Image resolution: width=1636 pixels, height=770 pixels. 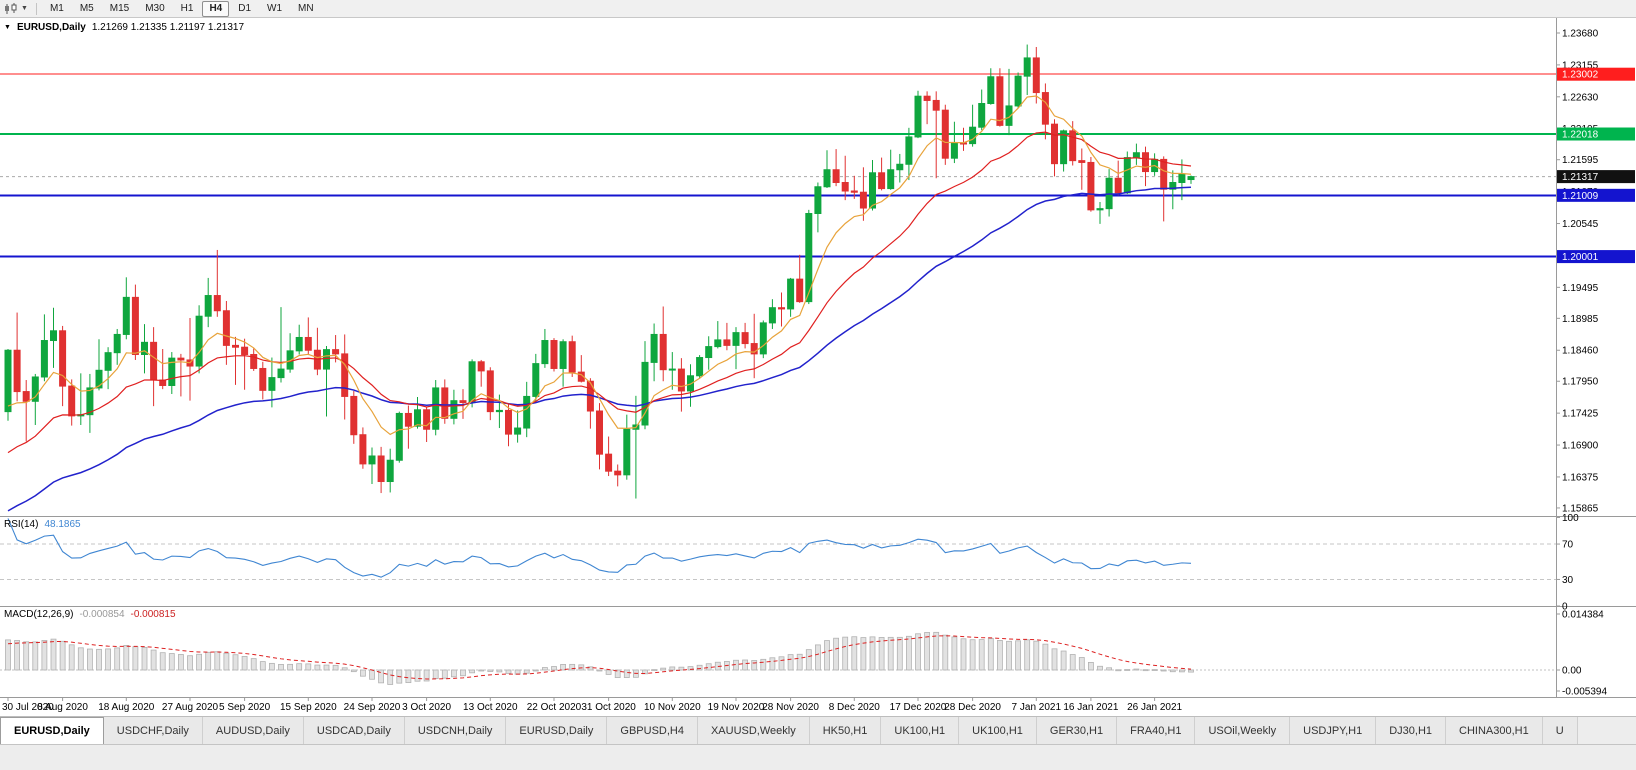 I want to click on svg-text: 1.20001, so click(x=1580, y=257).